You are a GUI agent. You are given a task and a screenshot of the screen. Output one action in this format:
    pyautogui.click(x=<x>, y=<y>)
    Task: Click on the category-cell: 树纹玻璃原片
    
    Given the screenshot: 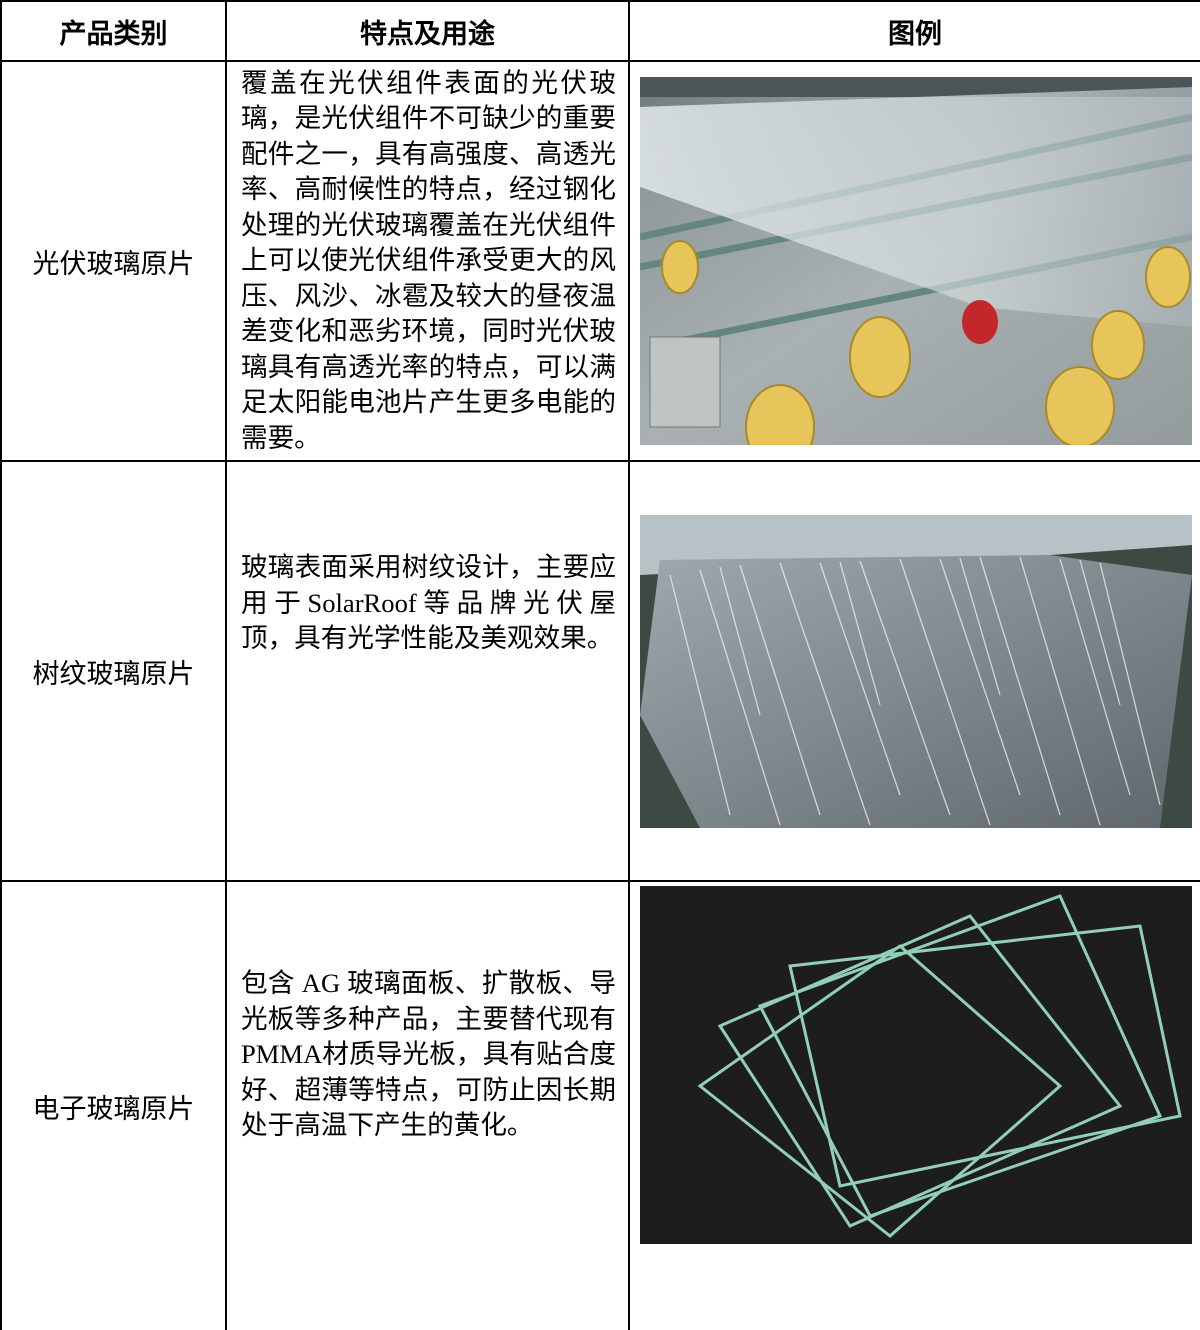 What is the action you would take?
    pyautogui.click(x=113, y=671)
    